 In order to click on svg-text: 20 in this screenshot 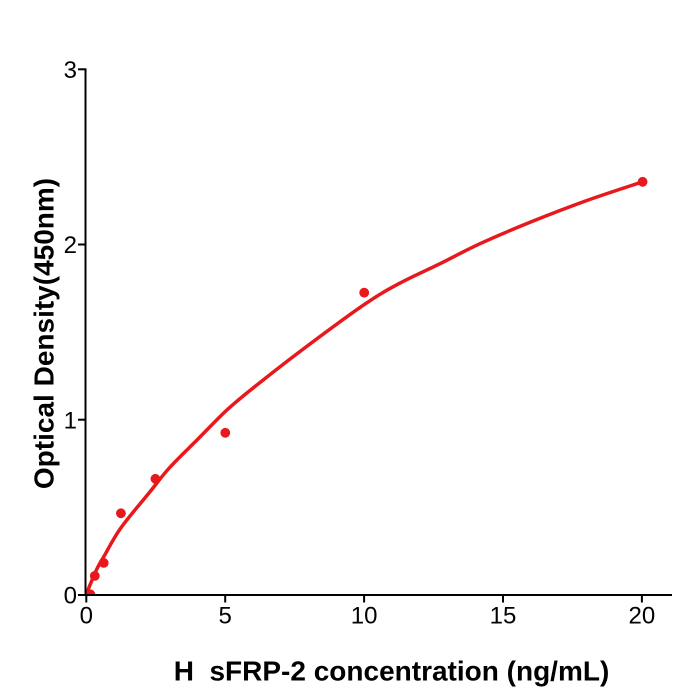, I will do `click(642, 616)`.